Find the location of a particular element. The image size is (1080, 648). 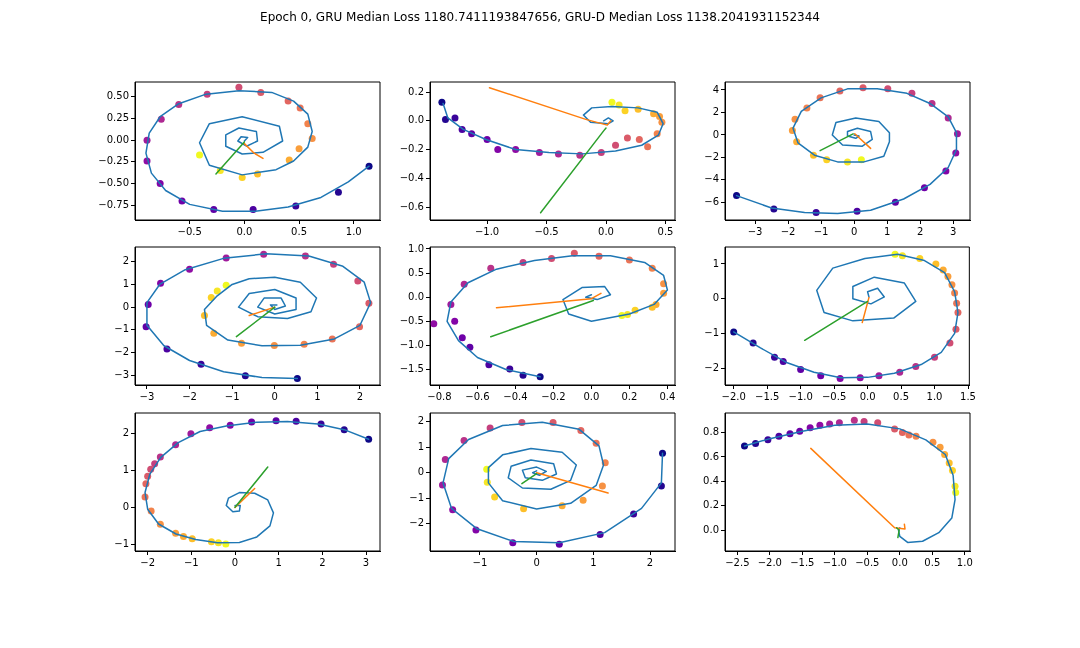

y-tick-label: 0.50 is located at coordinates (117, 96).